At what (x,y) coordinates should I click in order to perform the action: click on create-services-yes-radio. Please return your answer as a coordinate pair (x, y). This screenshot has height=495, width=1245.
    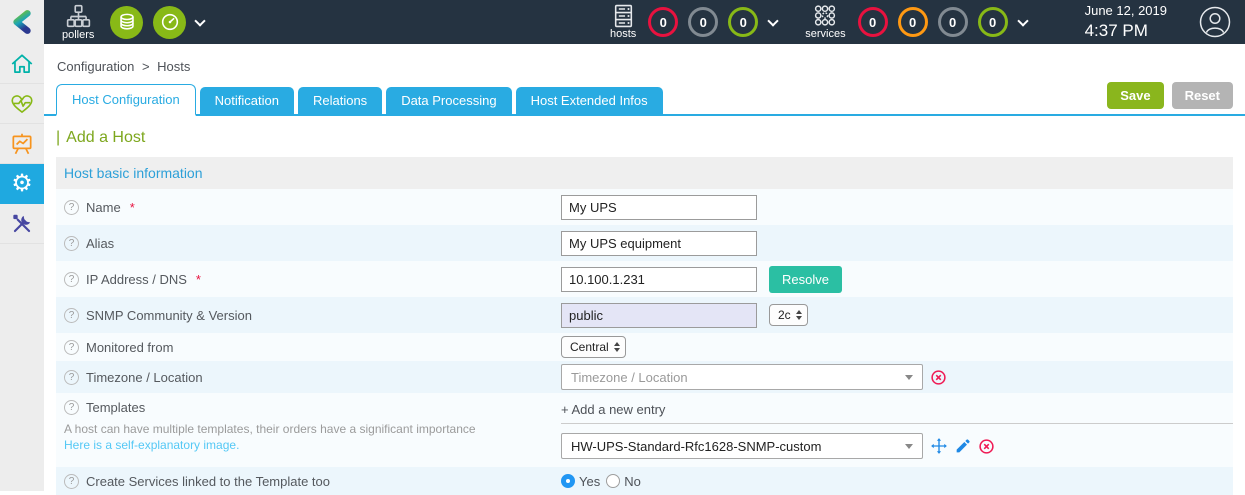
    Looking at the image, I should click on (568, 481).